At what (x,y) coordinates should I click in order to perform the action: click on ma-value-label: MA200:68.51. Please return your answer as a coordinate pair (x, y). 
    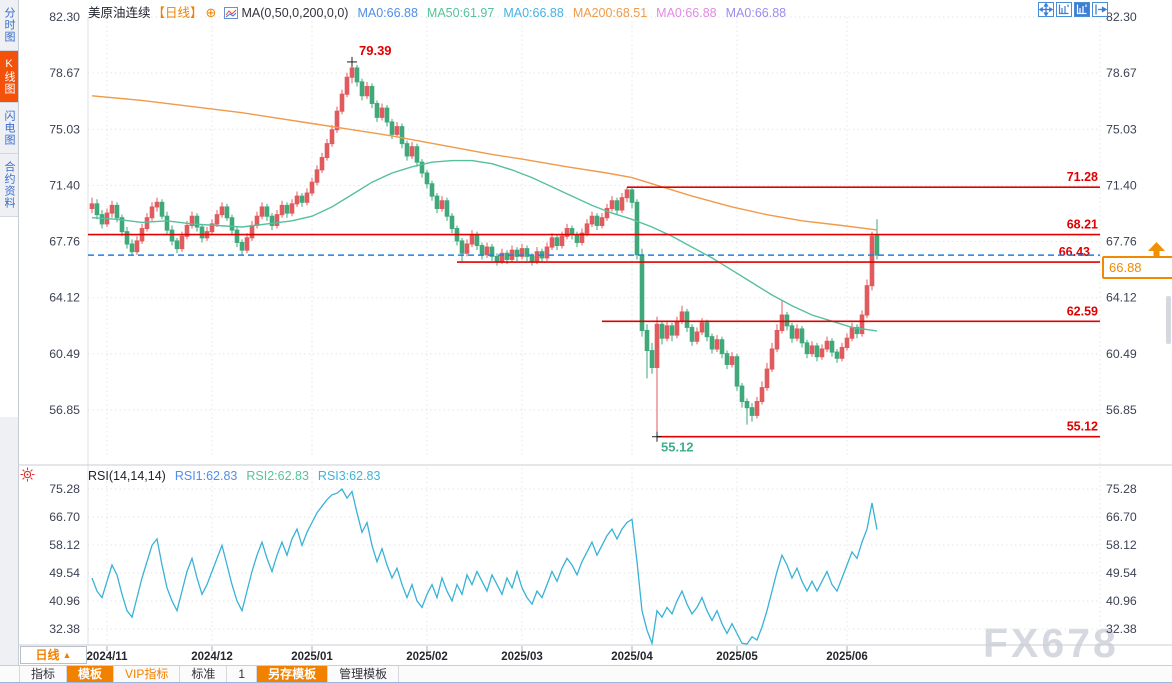
    Looking at the image, I should click on (610, 13).